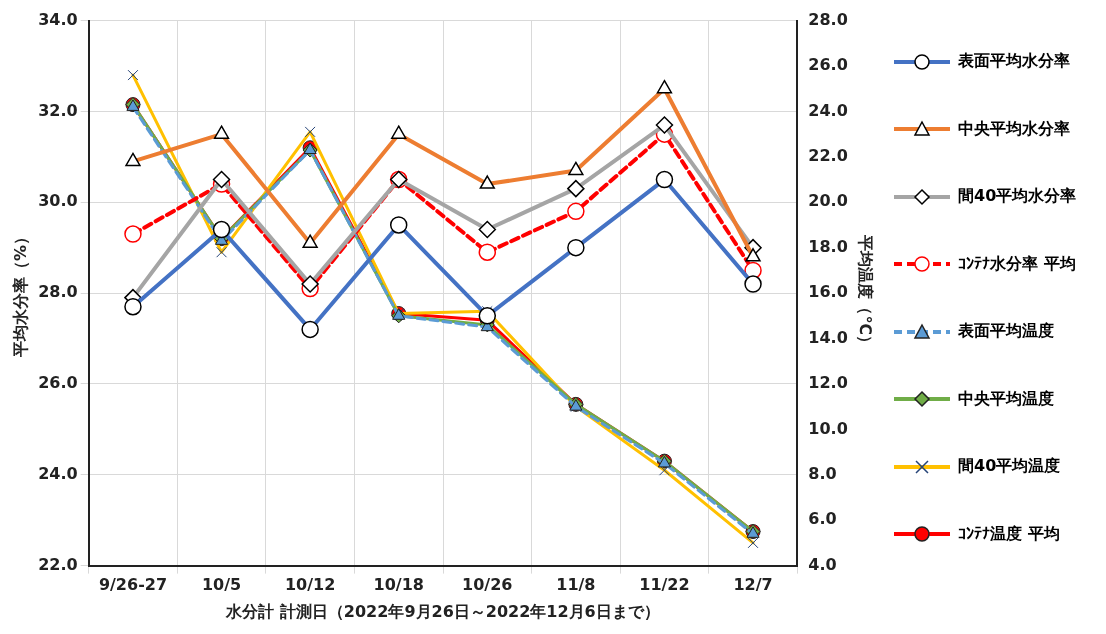 The height and width of the screenshot is (634, 1106). What do you see at coordinates (1014, 129) in the screenshot?
I see `legend-label: 中央平均水分率` at bounding box center [1014, 129].